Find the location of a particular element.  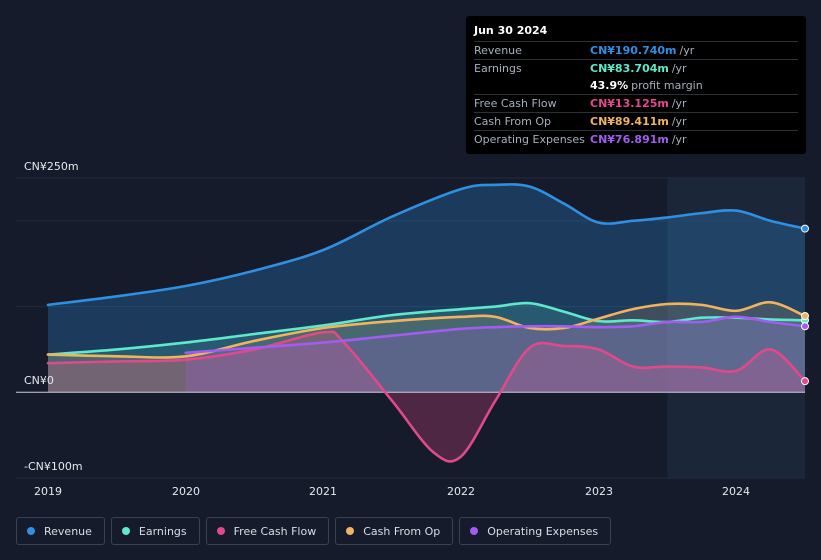

legend-label: Free Cash Flow is located at coordinates (275, 531).